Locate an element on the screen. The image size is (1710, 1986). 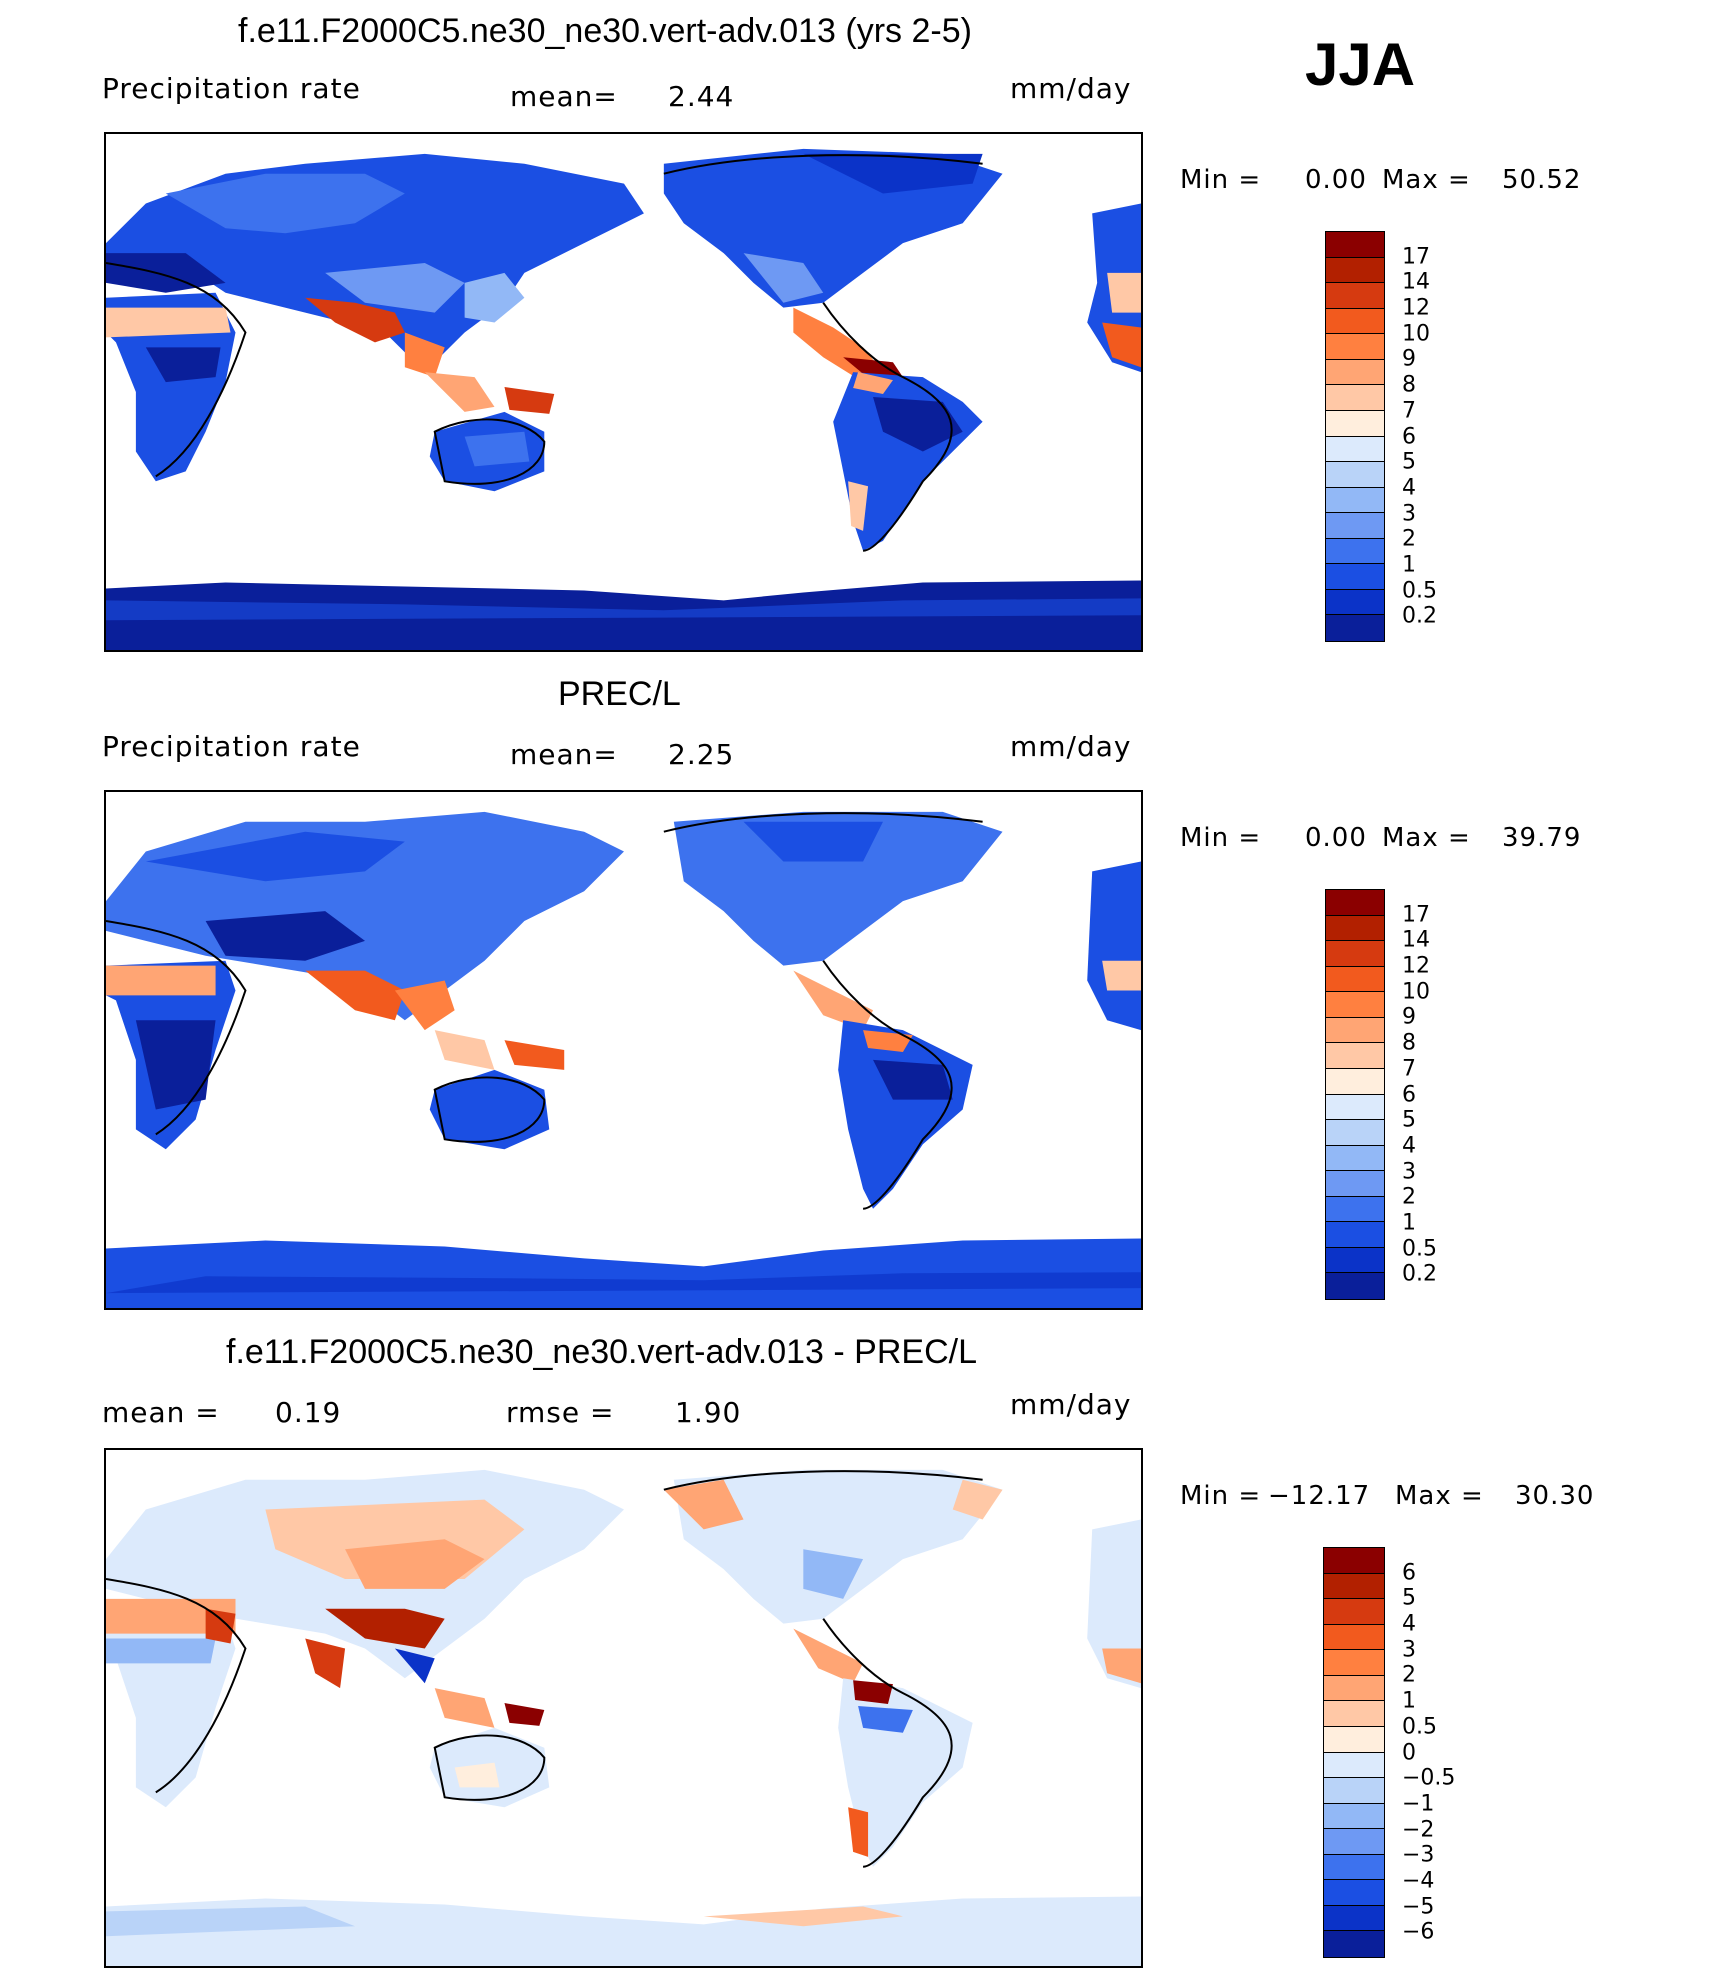
panel2-mean-label: mean= is located at coordinates (564, 754).